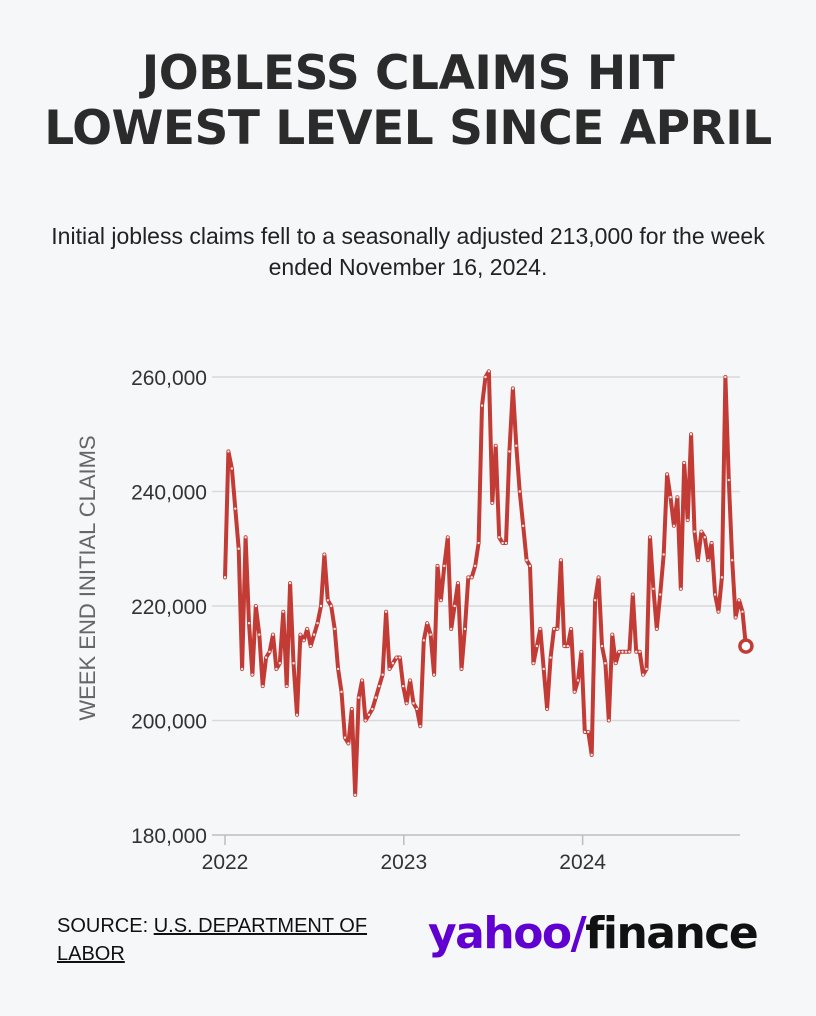  Describe the element at coordinates (169, 722) in the screenshot. I see `y-tick-label: 200,000` at that location.